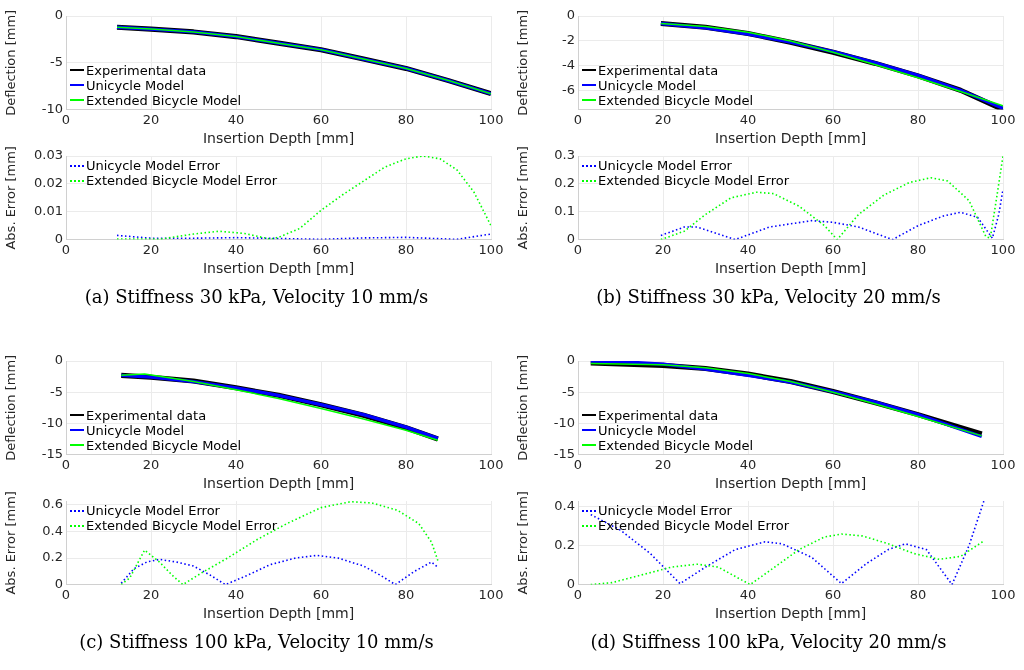 This screenshot has height=670, width=1024. I want to click on text: (c) Stiffness 100 kPa, Velocity 10 mm/s, so click(256, 641).